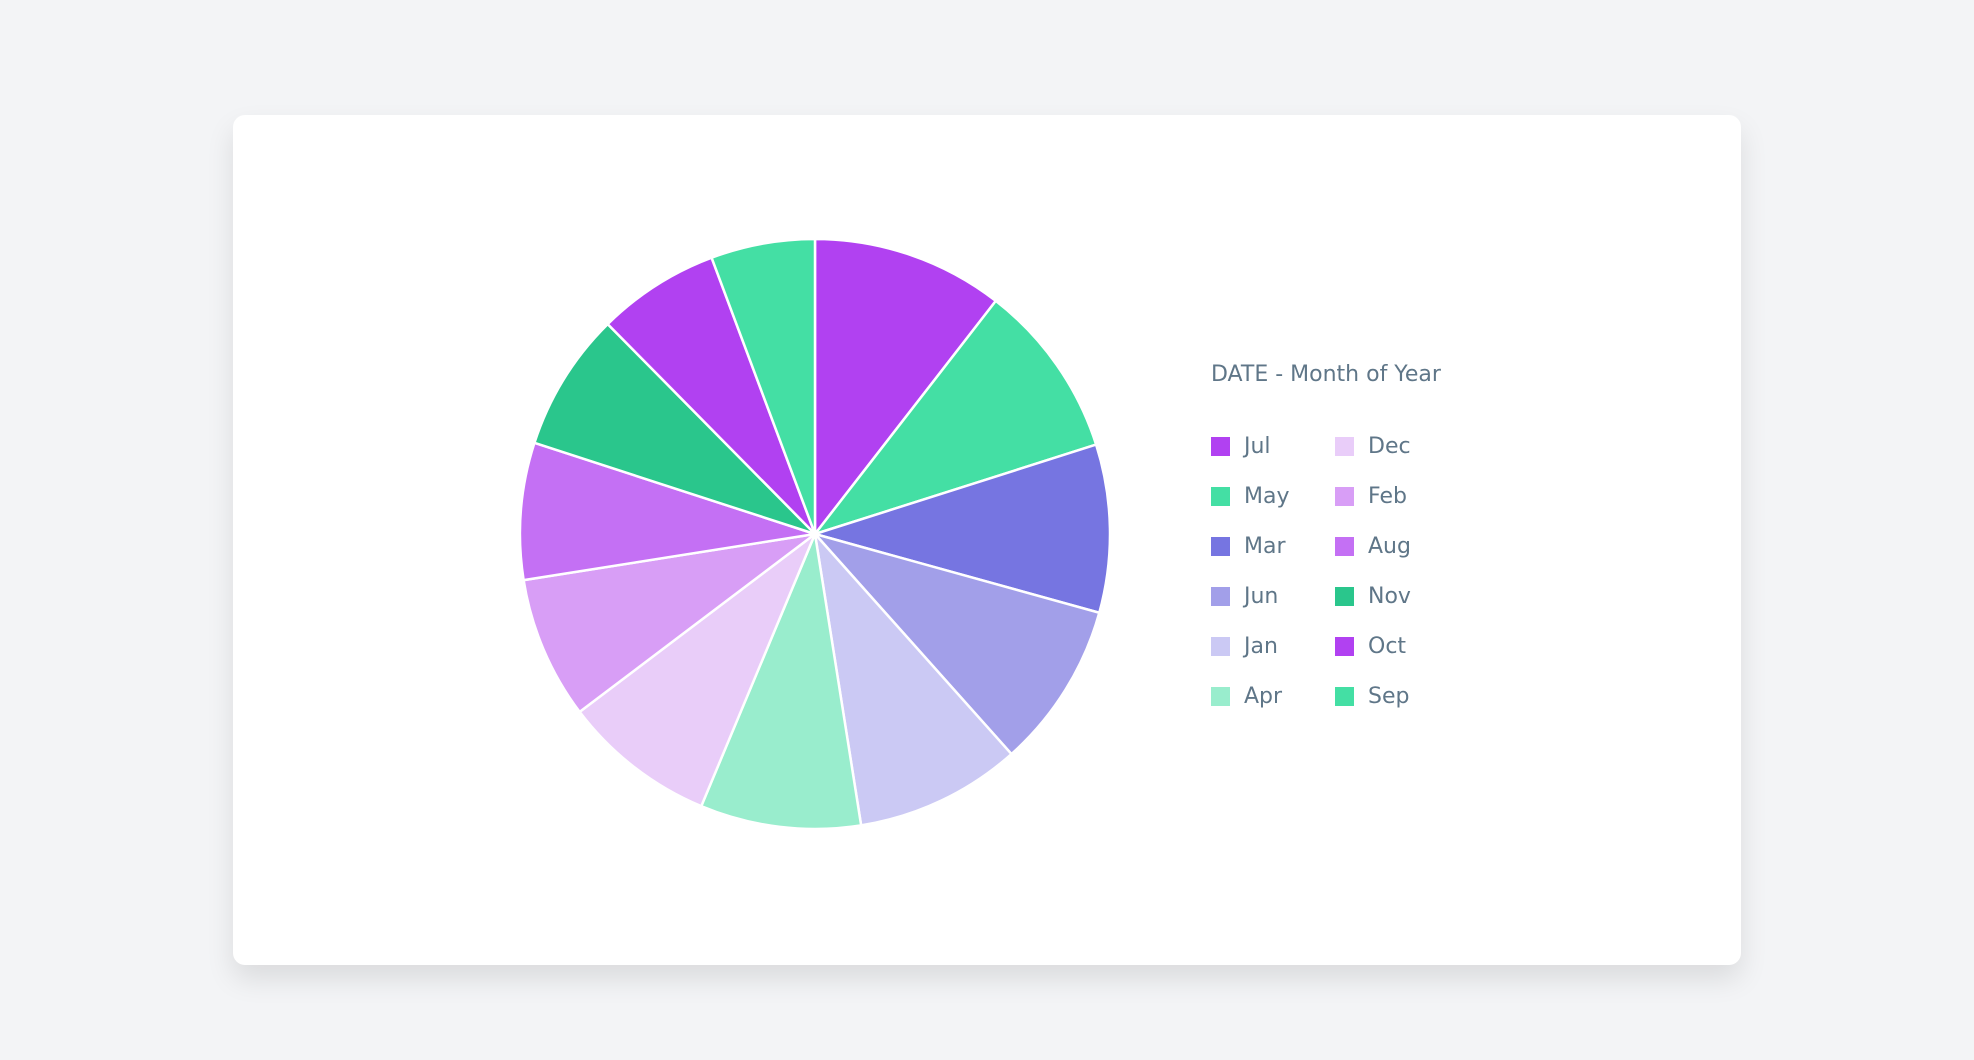 The height and width of the screenshot is (1060, 1974). I want to click on legend-item-jan: Jan, so click(1273, 646).